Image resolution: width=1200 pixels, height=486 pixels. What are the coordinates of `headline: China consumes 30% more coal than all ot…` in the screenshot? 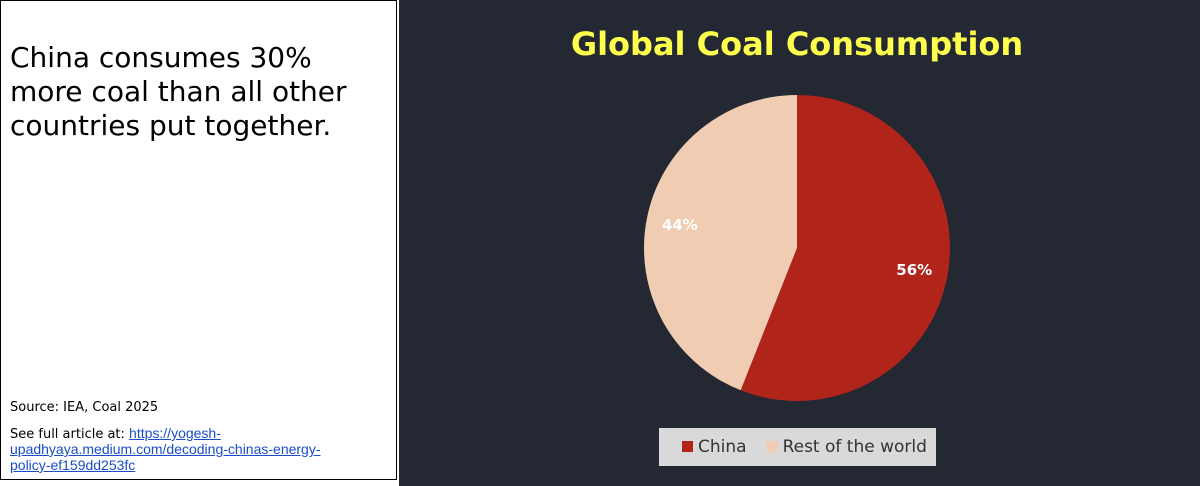 It's located at (178, 91).